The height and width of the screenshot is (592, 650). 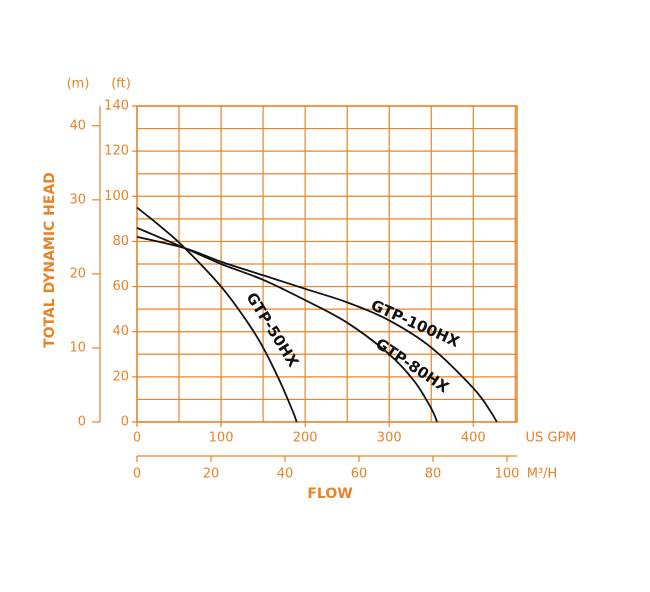 What do you see at coordinates (217, 314) in the screenshot?
I see `pump-curve` at bounding box center [217, 314].